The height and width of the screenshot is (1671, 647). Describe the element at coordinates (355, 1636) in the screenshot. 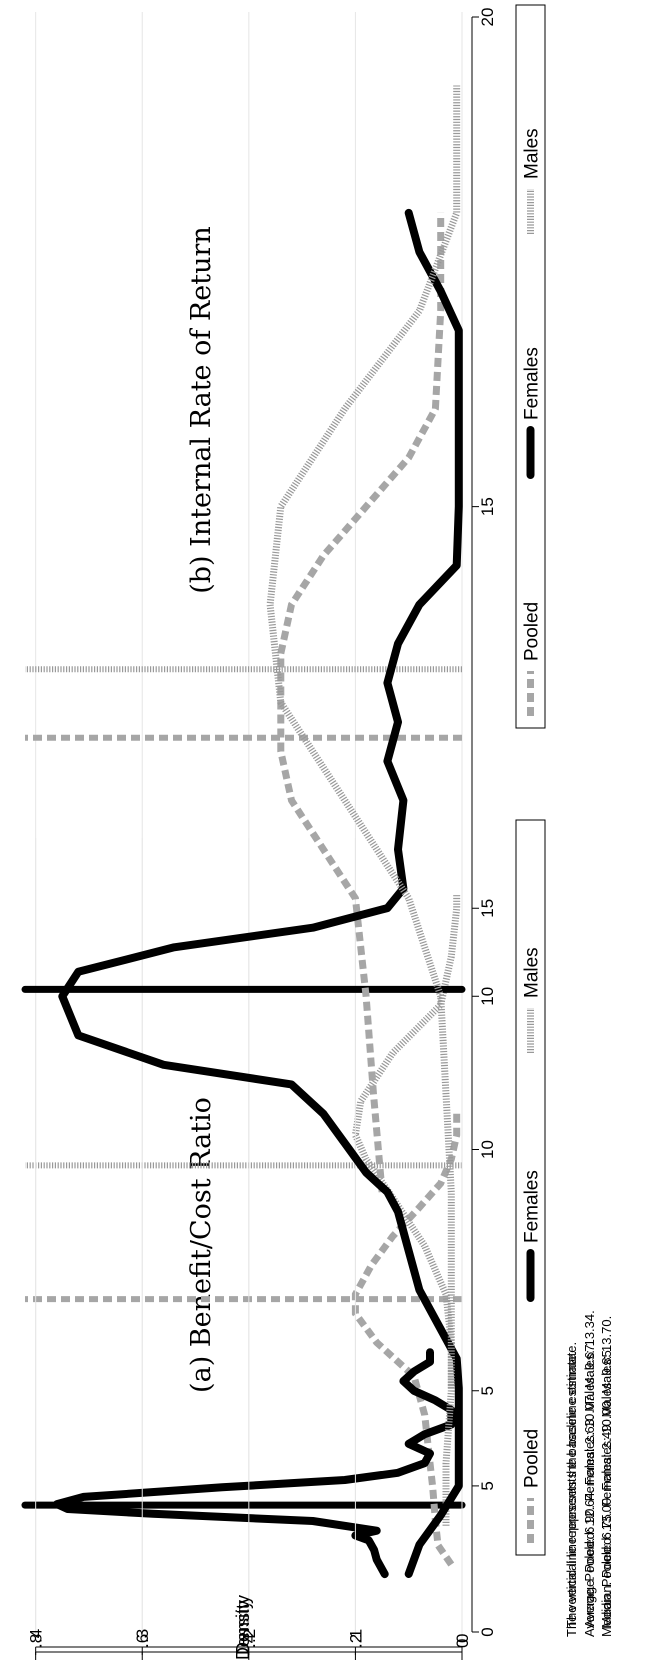

I see `y-tick-label: .1` at that location.